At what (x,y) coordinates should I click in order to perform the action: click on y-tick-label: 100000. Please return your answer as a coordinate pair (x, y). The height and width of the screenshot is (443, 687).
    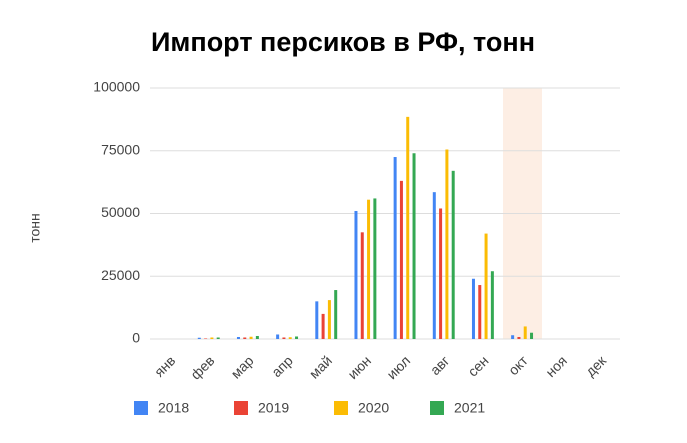
    Looking at the image, I should click on (116, 87).